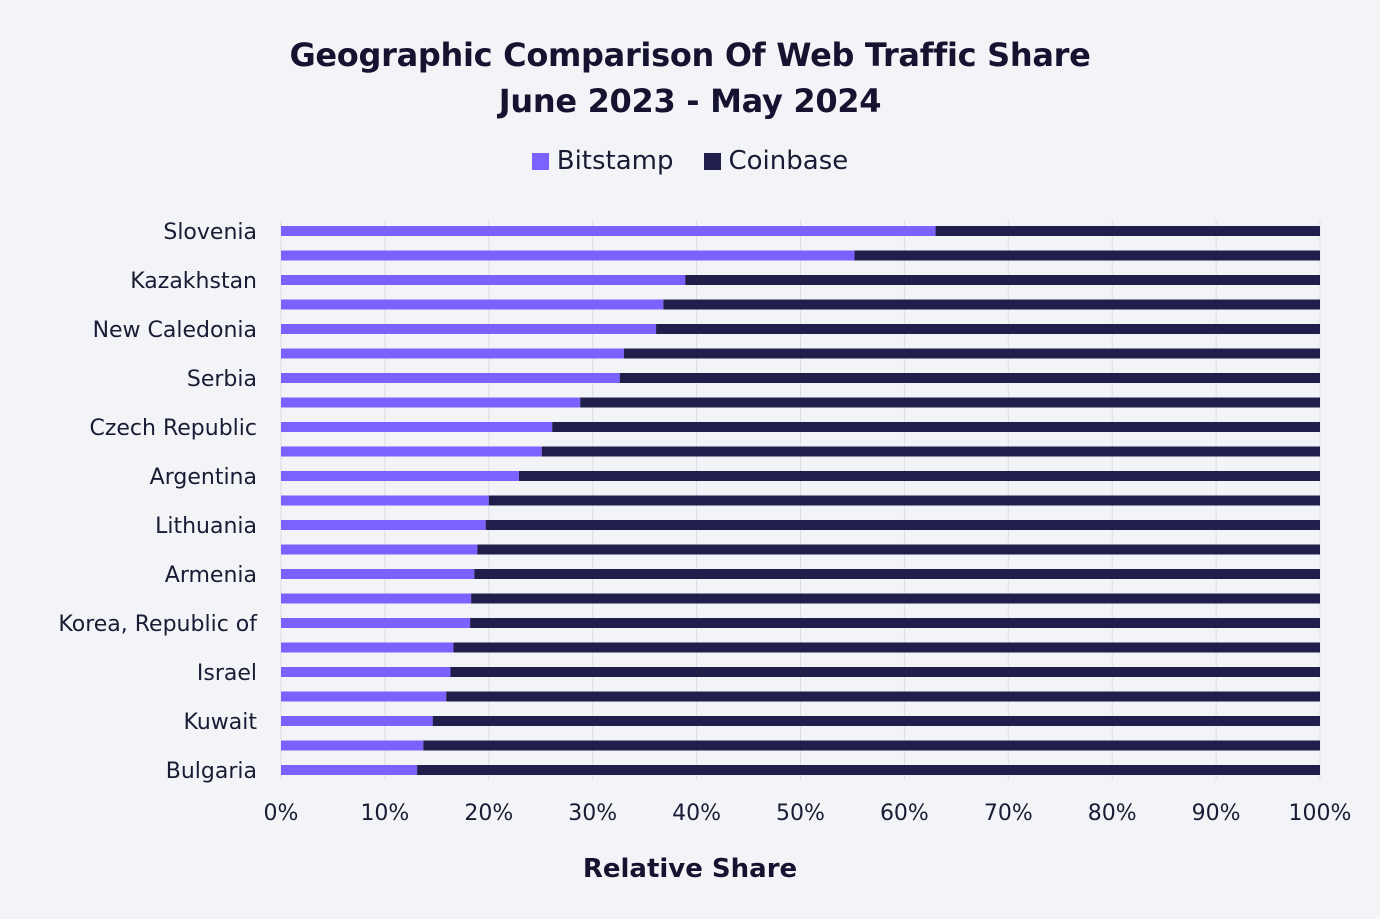  What do you see at coordinates (281, 813) in the screenshot?
I see `x-tick-label: 0%` at bounding box center [281, 813].